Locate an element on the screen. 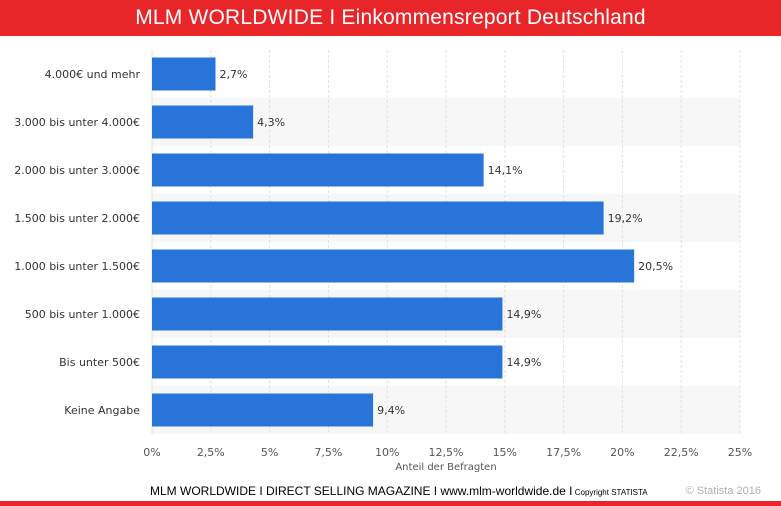  statista-credit: © Statista 2016 is located at coordinates (723, 491).